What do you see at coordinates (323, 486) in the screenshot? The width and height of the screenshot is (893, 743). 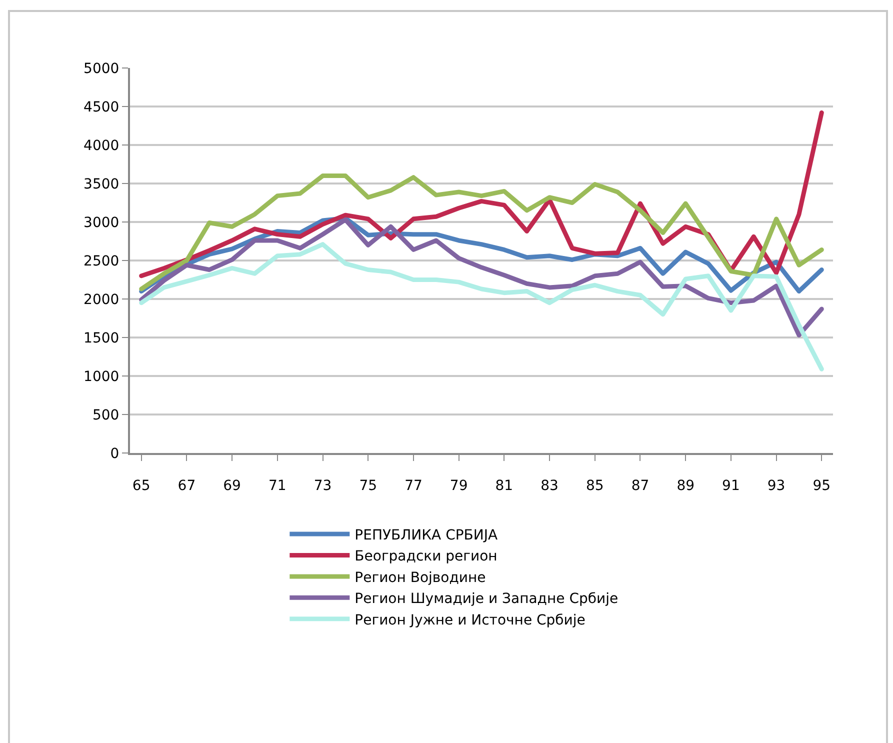 I see `x-tick-label: 73` at bounding box center [323, 486].